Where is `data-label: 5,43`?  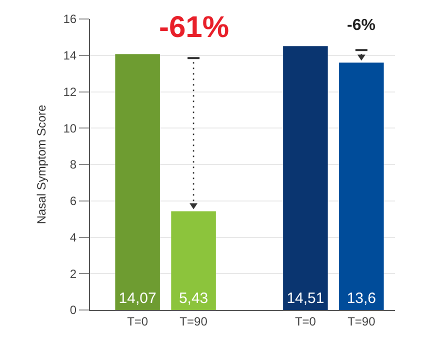
data-label: 5,43 is located at coordinates (193, 298).